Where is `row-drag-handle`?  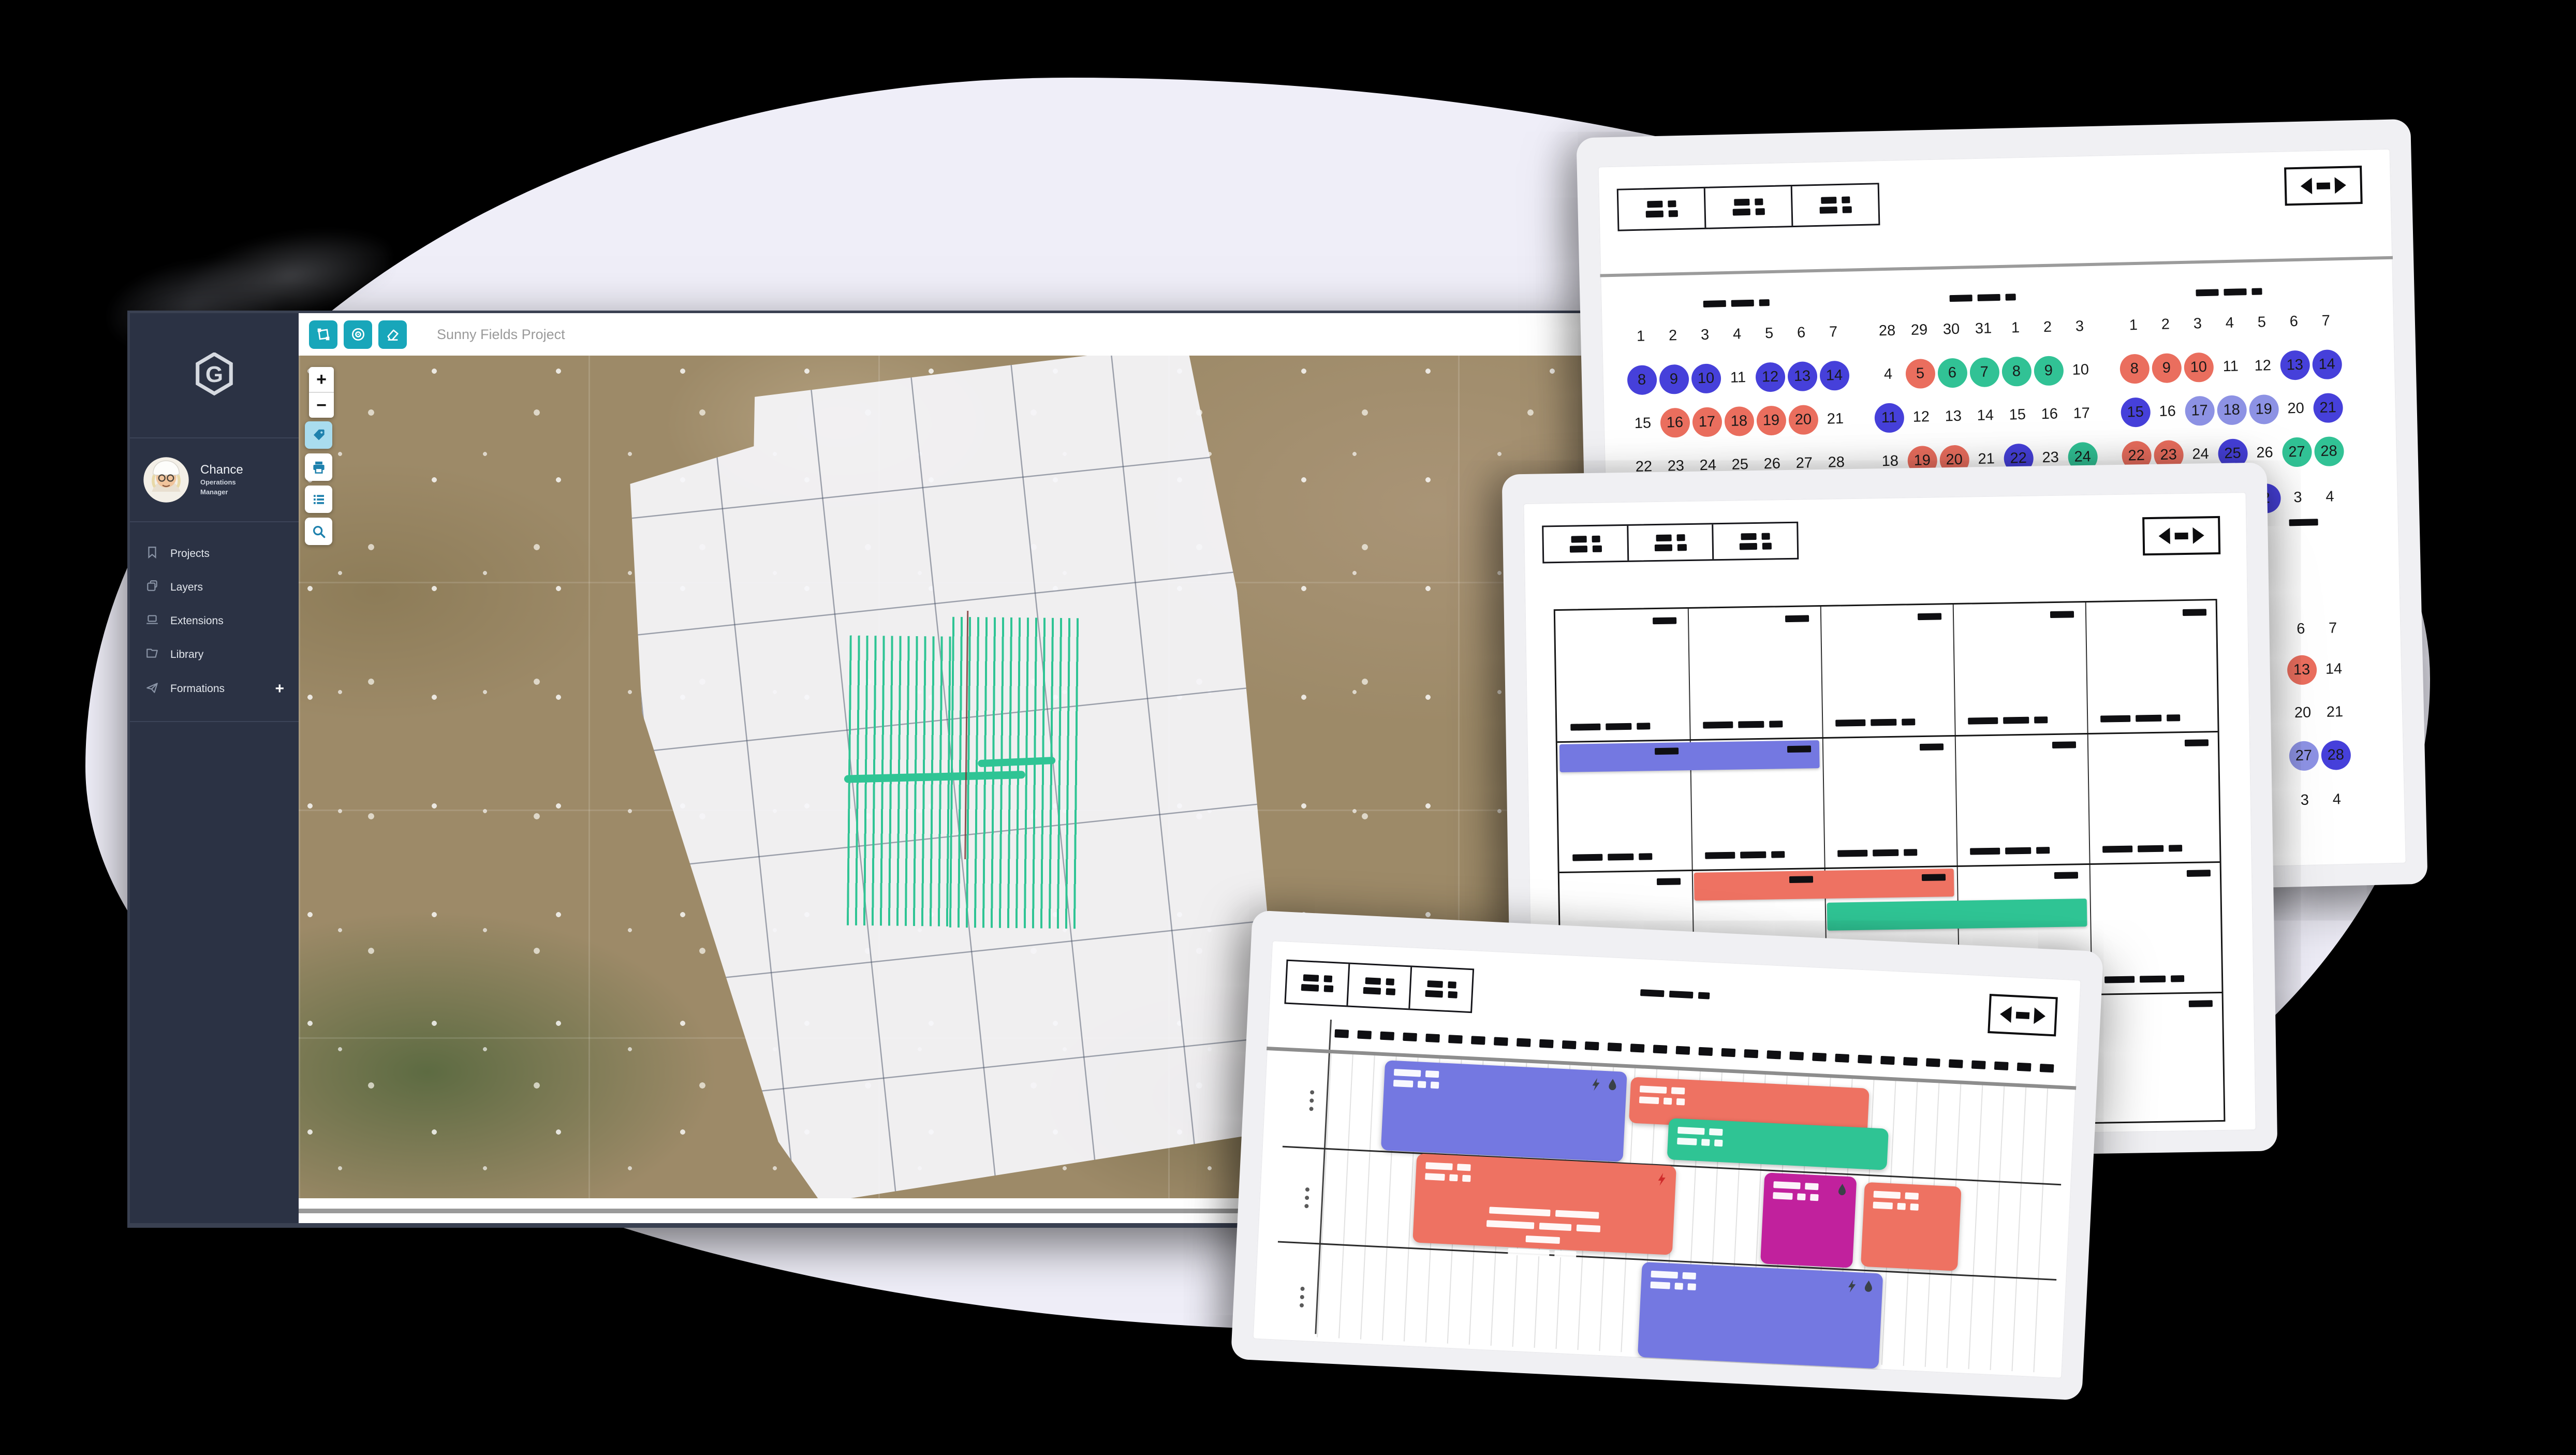
row-drag-handle is located at coordinates (1308, 1198).